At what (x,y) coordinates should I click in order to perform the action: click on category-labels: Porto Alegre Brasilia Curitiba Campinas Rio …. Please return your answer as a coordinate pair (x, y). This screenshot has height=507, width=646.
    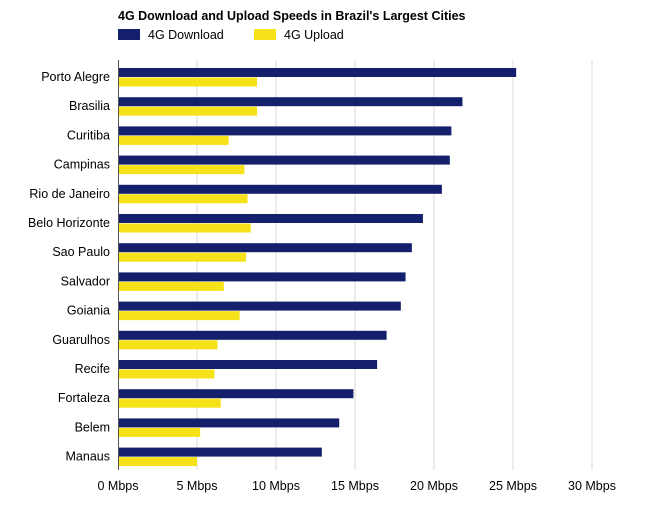
    Looking at the image, I should click on (69, 267).